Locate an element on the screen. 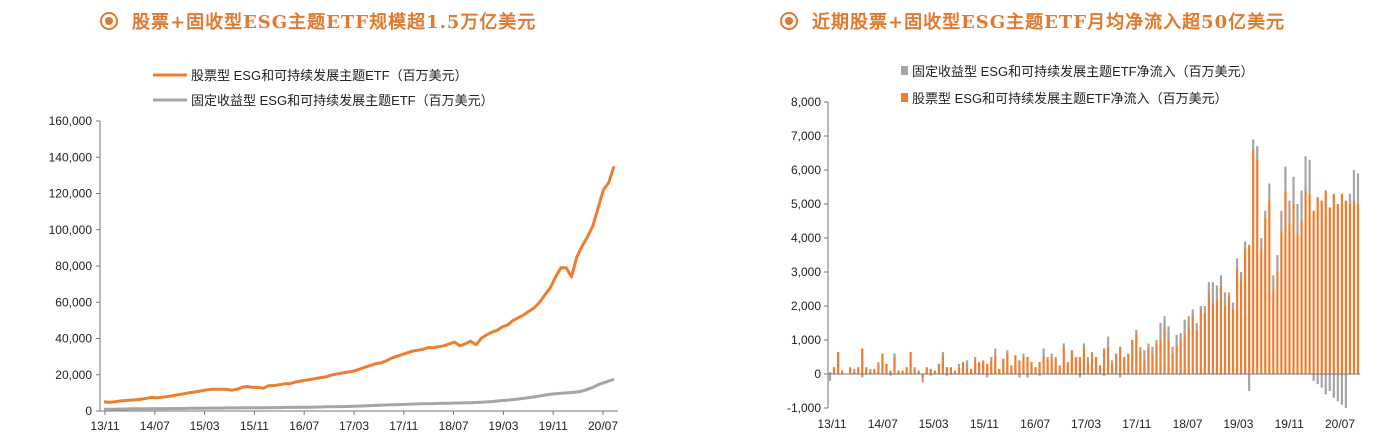 The height and width of the screenshot is (448, 1377). x-tick-label: 17/03 is located at coordinates (354, 426).